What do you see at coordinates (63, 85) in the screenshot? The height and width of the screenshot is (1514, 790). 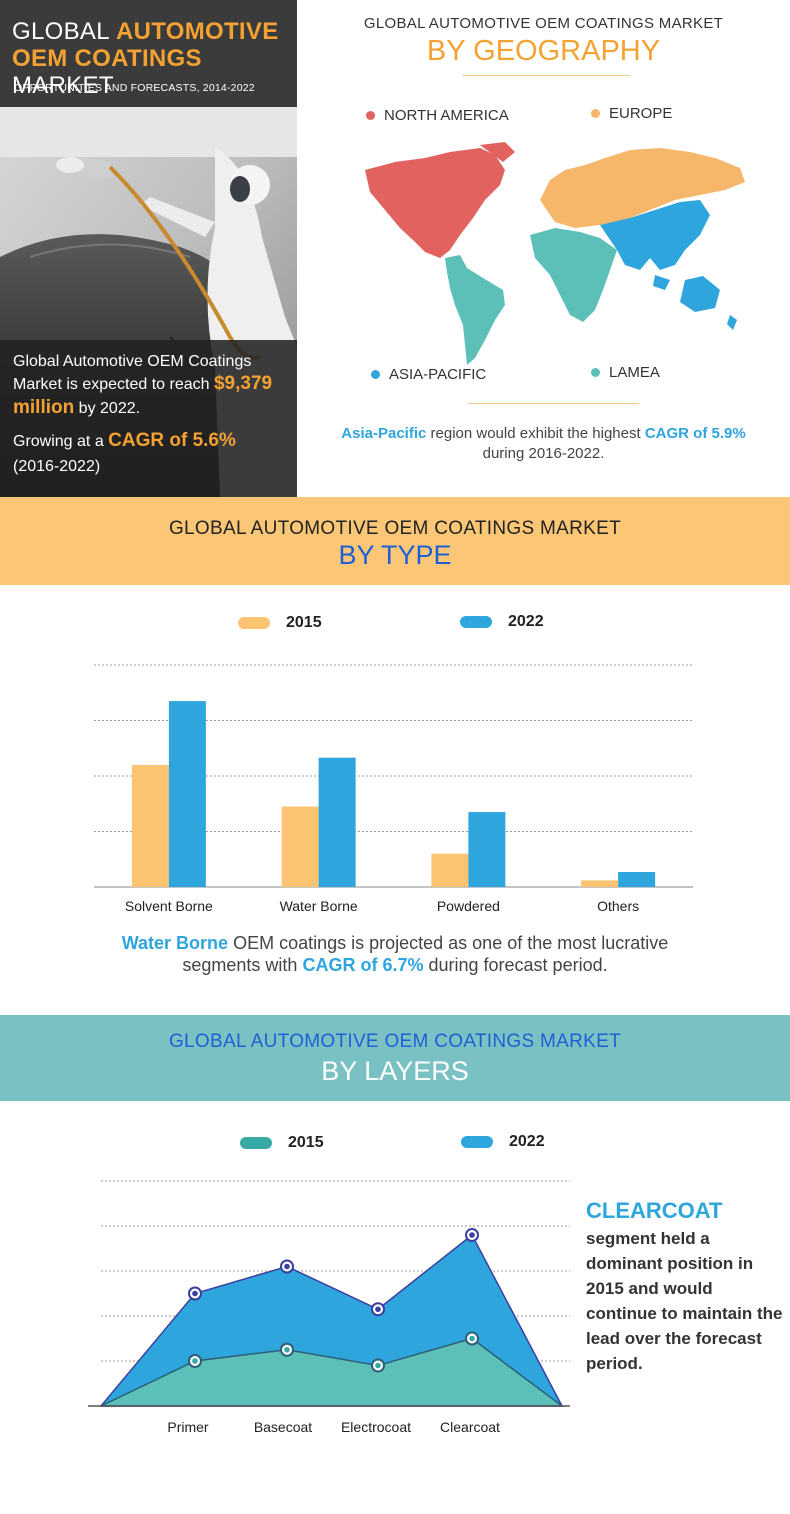 I see `hero-title-market: MARKET` at bounding box center [63, 85].